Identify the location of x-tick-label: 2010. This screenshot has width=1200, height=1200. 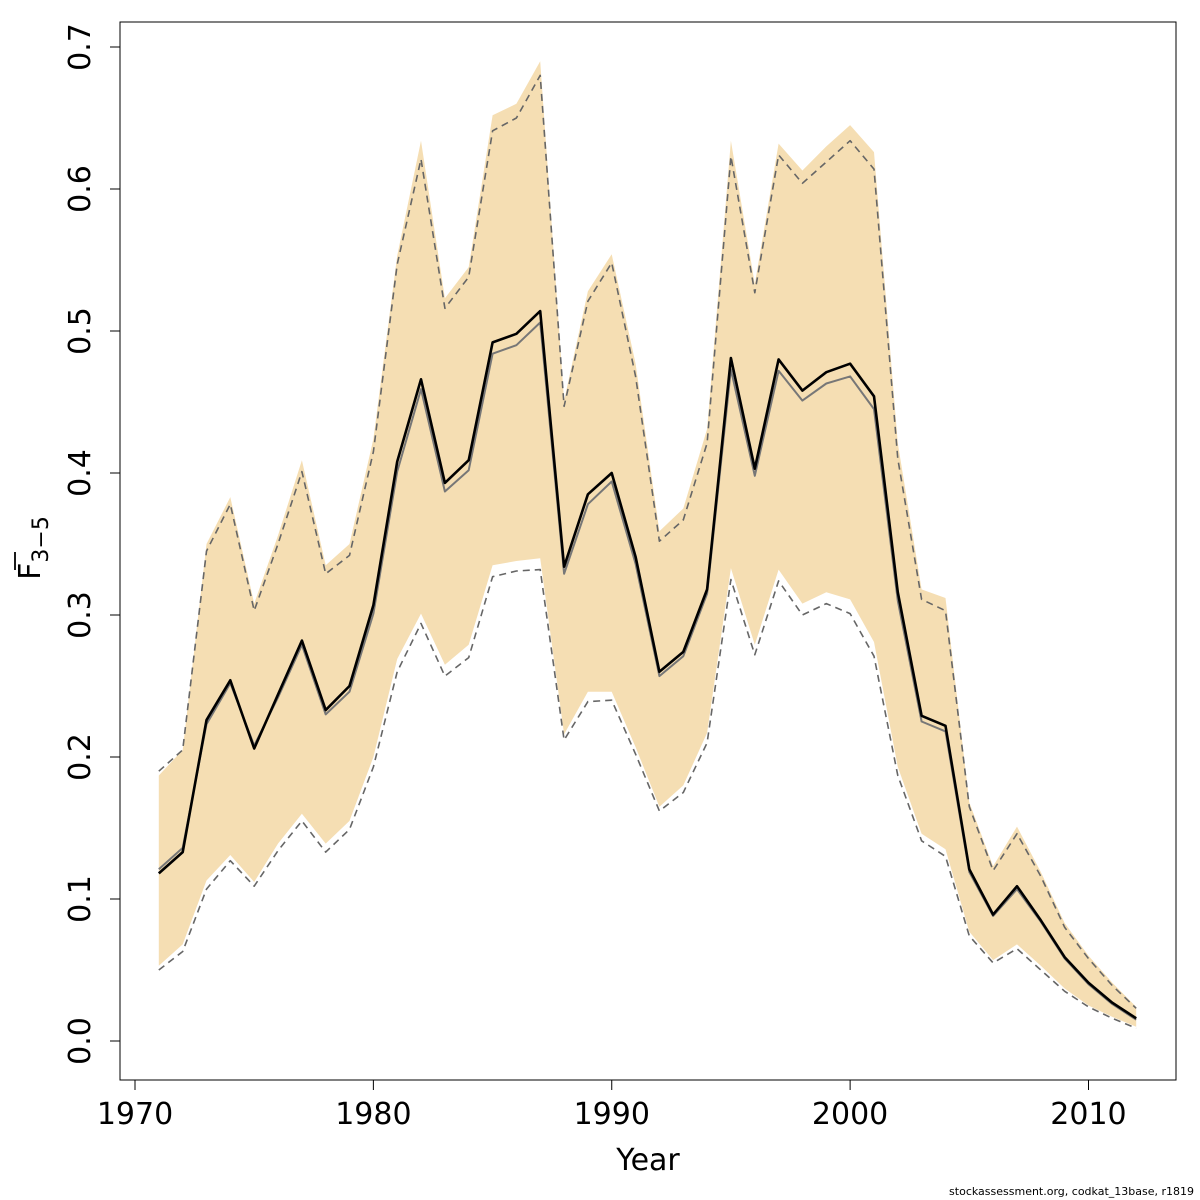
(1088, 1114).